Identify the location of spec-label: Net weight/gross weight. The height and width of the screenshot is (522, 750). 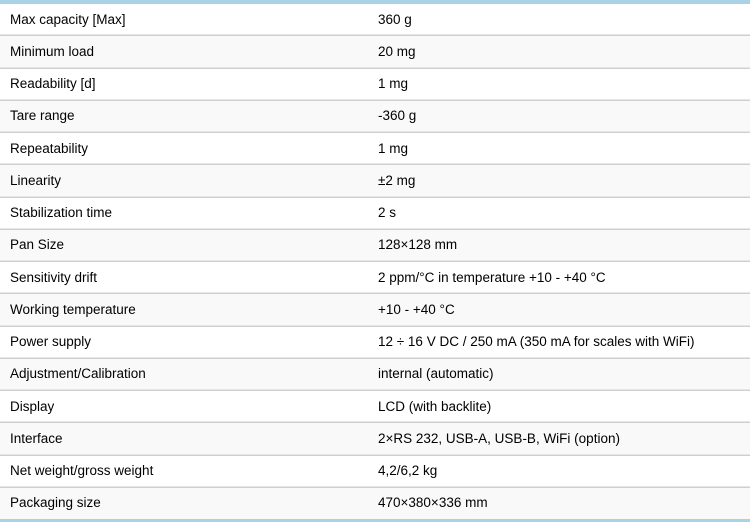
(82, 471).